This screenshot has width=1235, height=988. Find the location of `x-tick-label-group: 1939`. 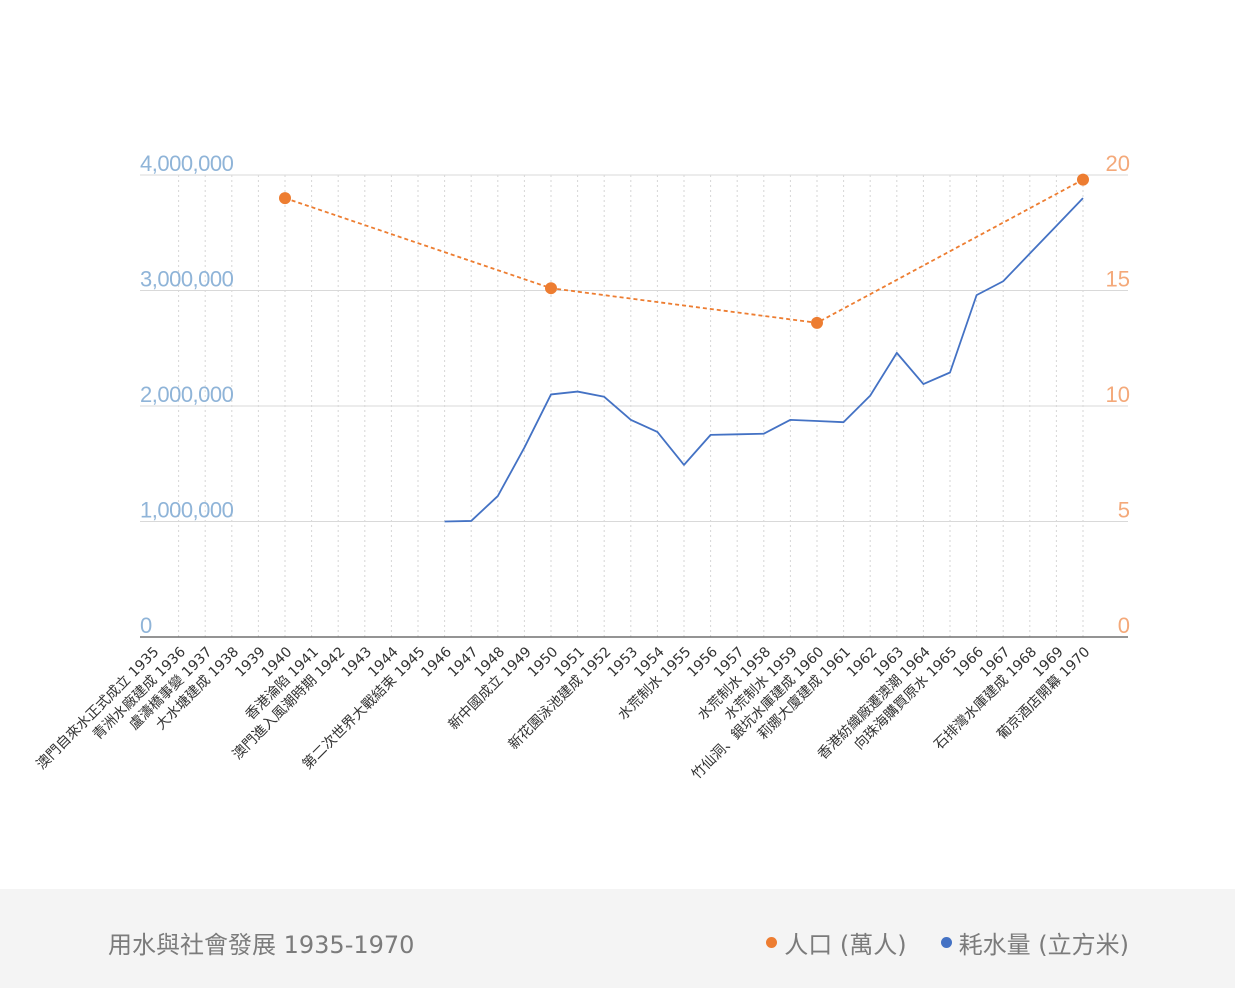

x-tick-label-group: 1939 is located at coordinates (250, 662).